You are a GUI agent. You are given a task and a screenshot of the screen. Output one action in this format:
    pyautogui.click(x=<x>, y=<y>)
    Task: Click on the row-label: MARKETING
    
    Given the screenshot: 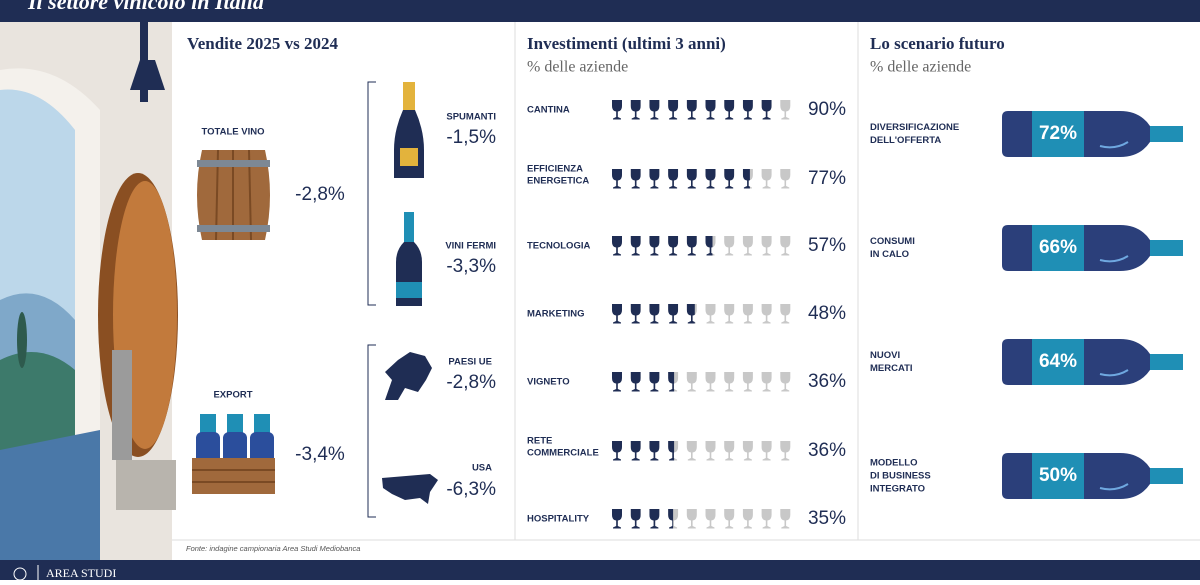 What is the action you would take?
    pyautogui.click(x=556, y=314)
    